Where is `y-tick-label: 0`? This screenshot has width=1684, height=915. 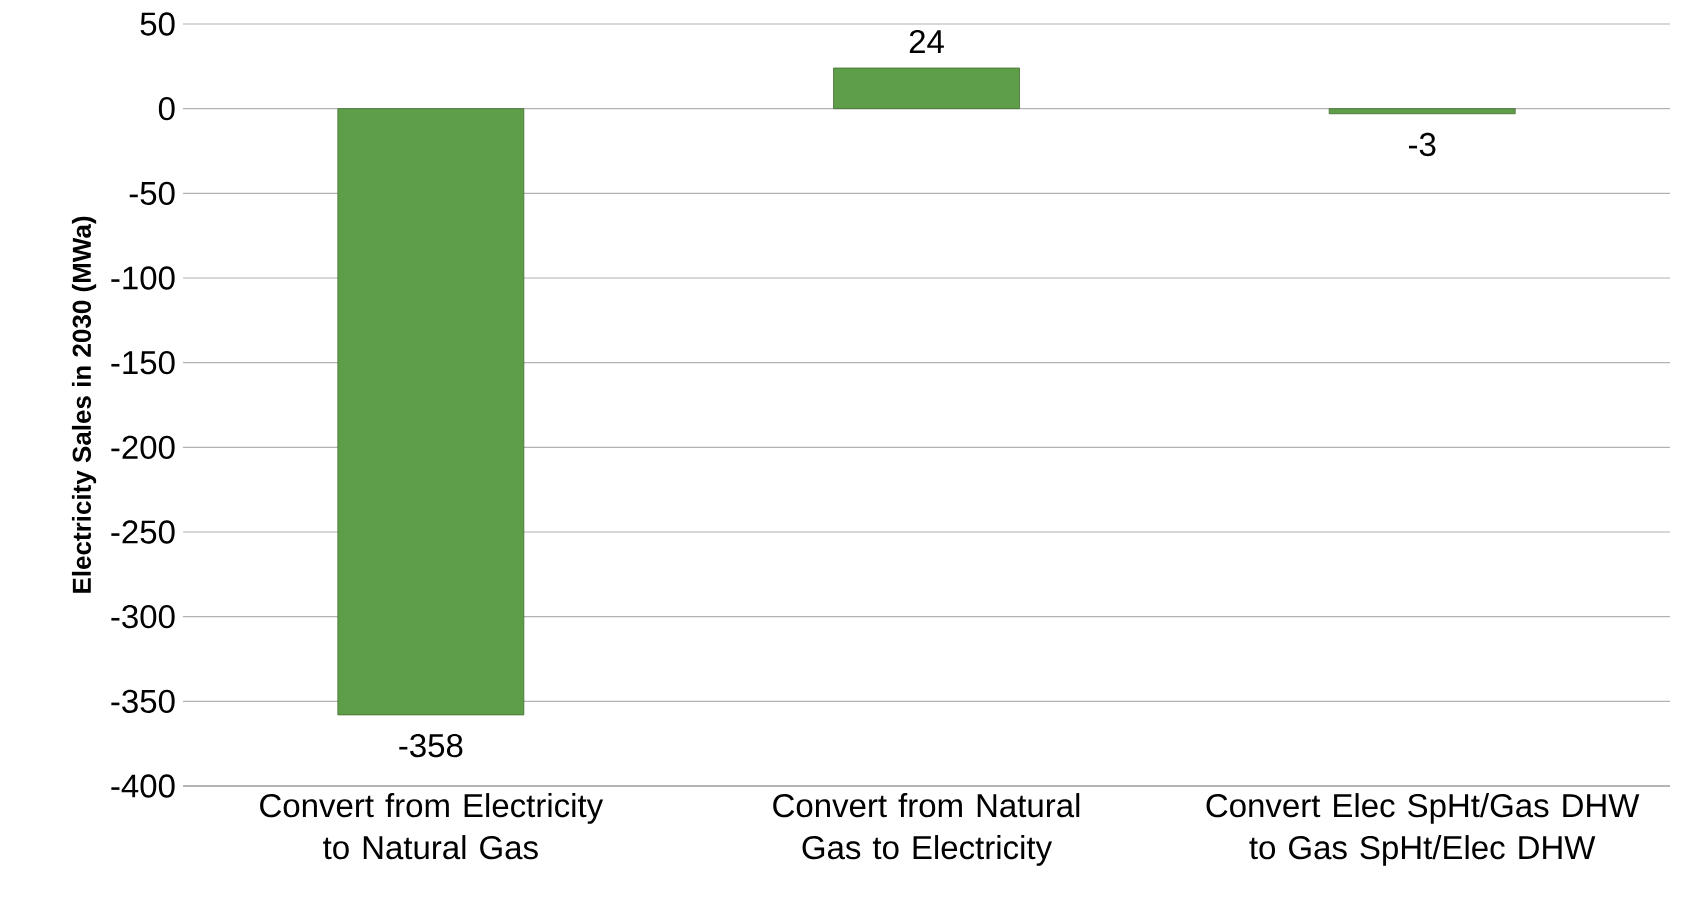 y-tick-label: 0 is located at coordinates (166, 108).